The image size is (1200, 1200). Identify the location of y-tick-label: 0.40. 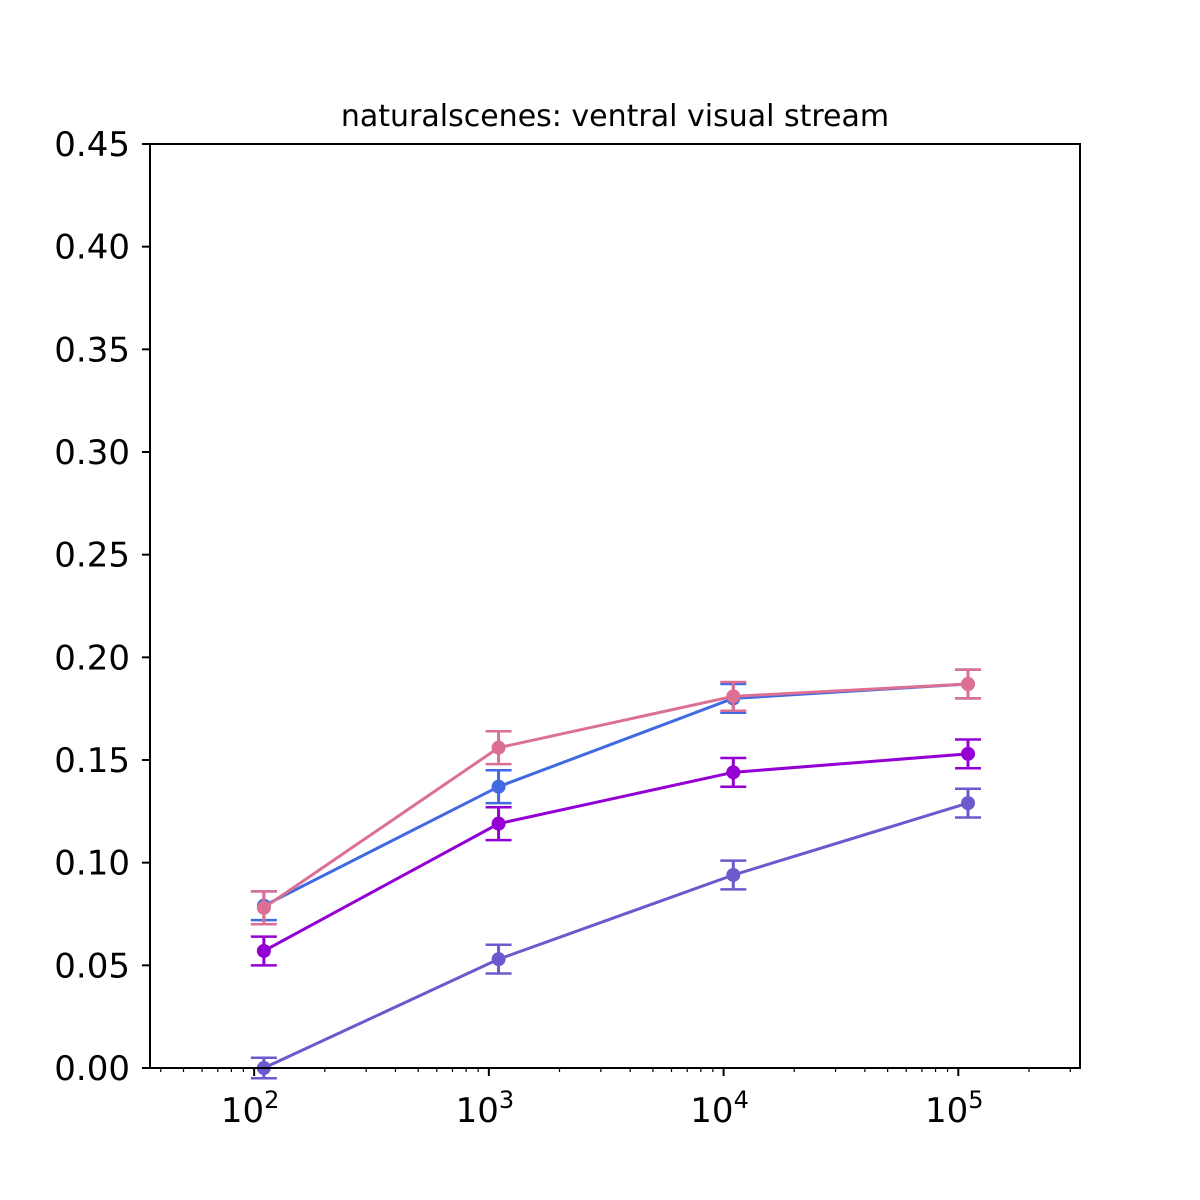
(92, 248).